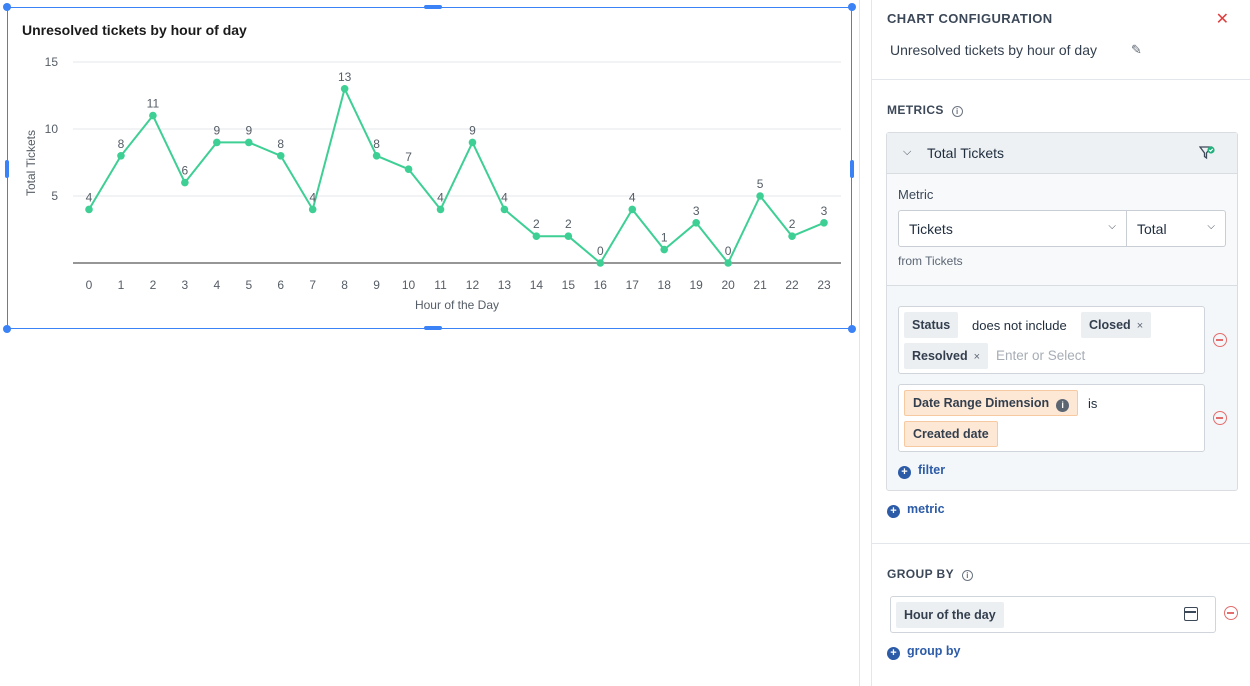  Describe the element at coordinates (852, 7) in the screenshot. I see `resize-handle-top-right` at that location.